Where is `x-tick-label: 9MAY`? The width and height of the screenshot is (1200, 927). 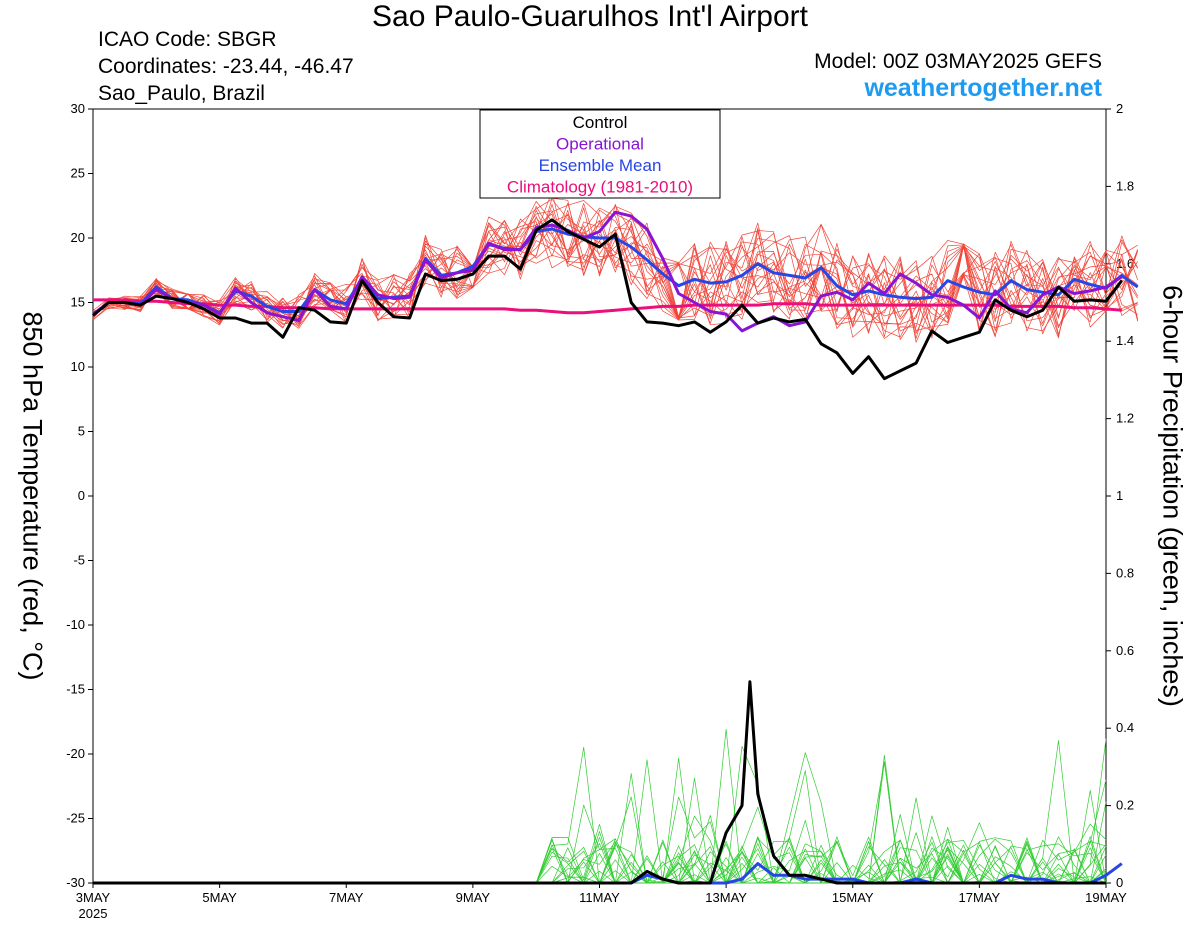 x-tick-label: 9MAY is located at coordinates (473, 897).